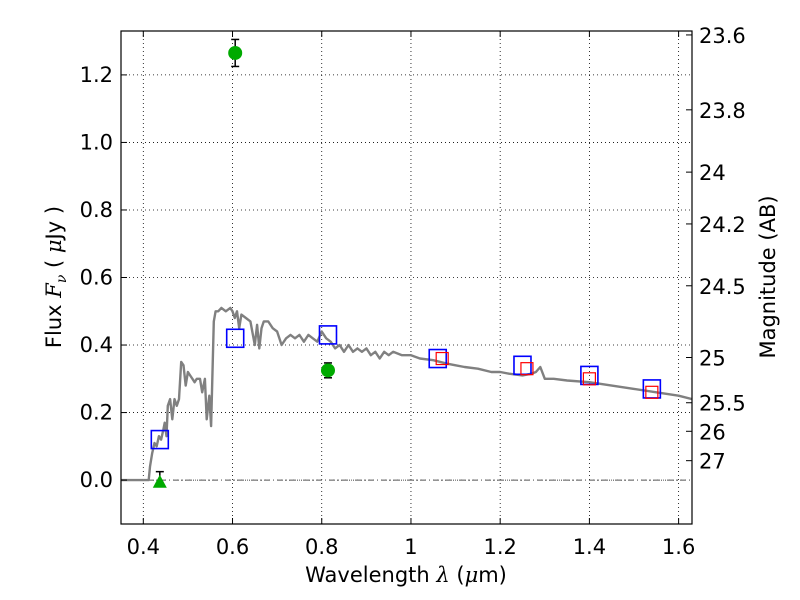  What do you see at coordinates (722, 404) in the screenshot?
I see `y2-tick-label: 25.5` at bounding box center [722, 404].